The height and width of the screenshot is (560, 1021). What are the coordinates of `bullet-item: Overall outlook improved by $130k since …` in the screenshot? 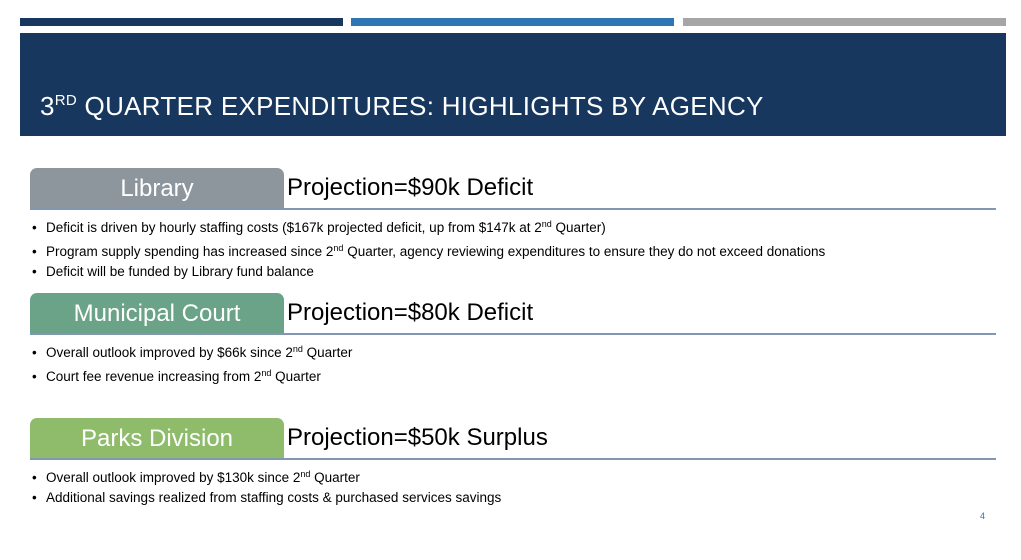 It's located at (266, 476).